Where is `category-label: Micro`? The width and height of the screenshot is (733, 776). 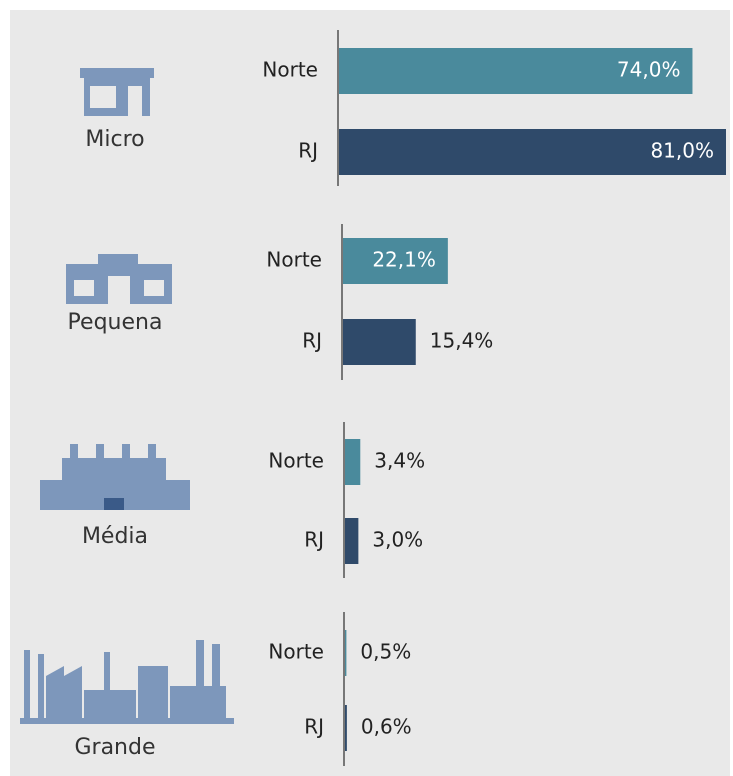 category-label: Micro is located at coordinates (114, 139).